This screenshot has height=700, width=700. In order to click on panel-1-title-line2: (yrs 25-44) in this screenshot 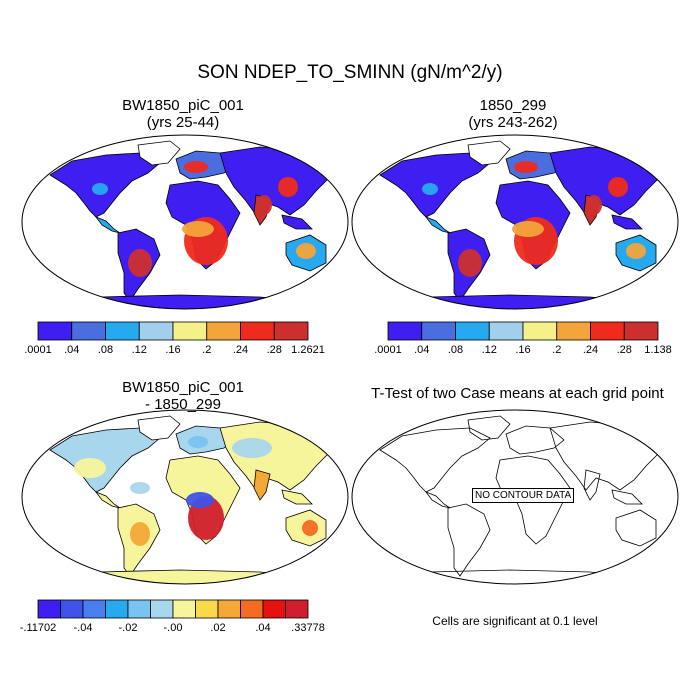, I will do `click(183, 122)`.